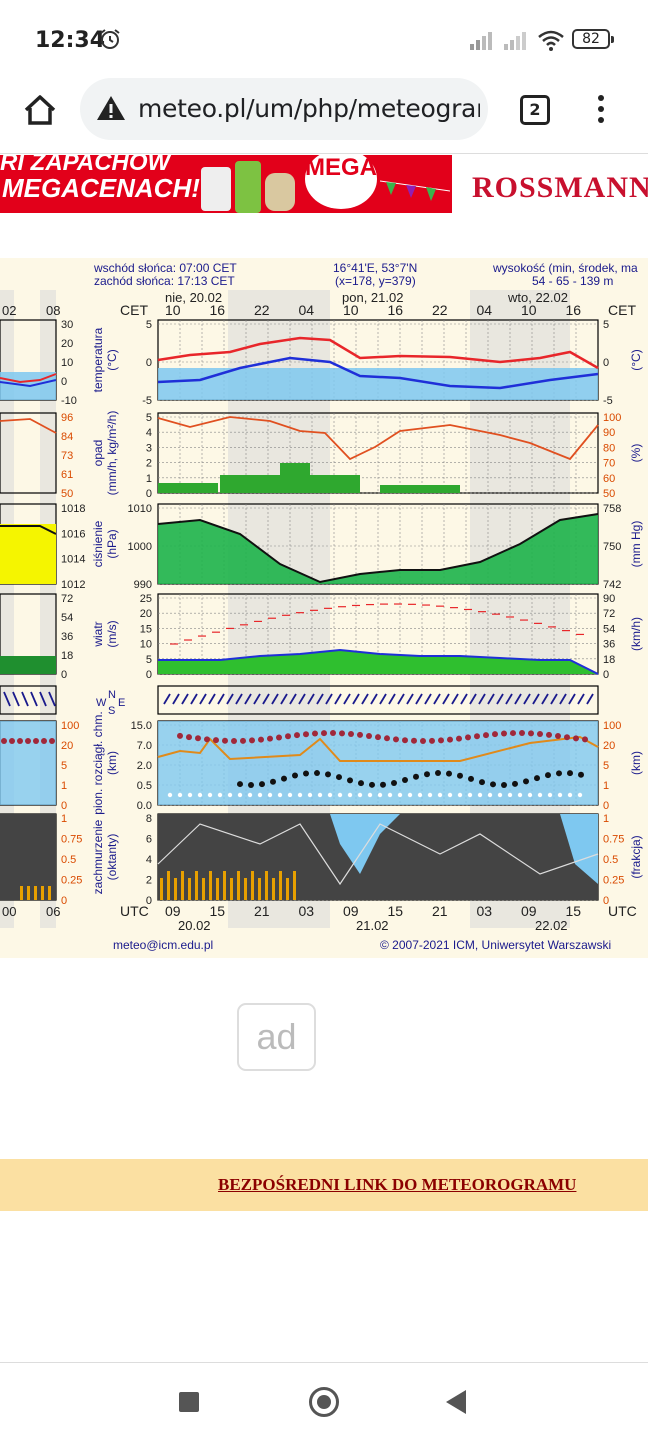  I want to click on tick-right: 0, so click(606, 806).